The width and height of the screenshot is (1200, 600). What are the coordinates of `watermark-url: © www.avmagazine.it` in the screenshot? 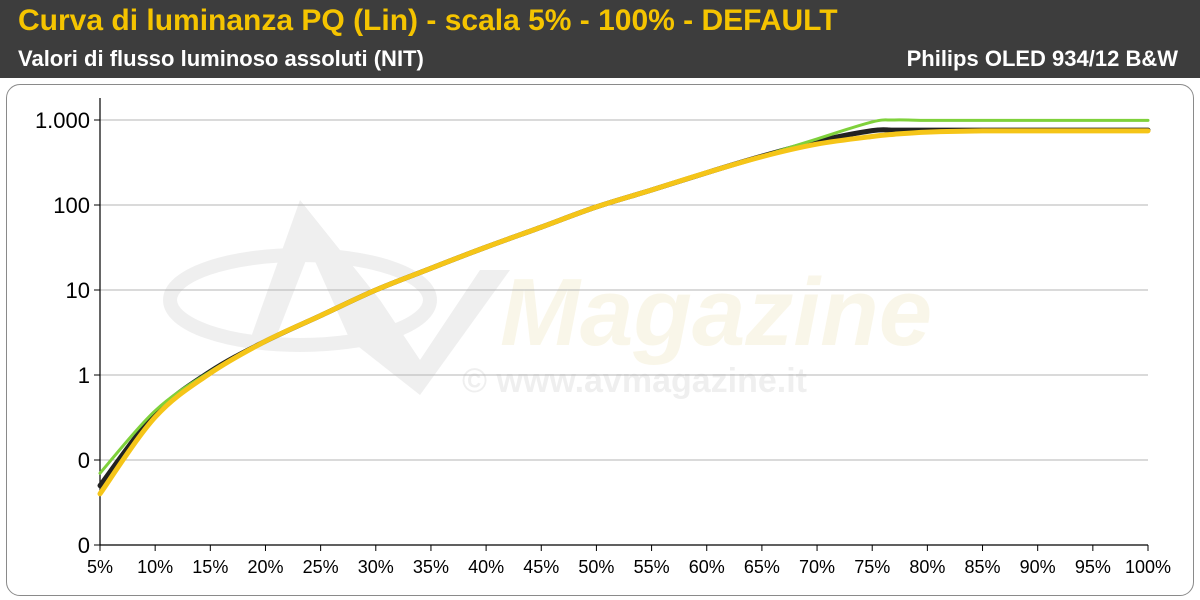 It's located at (634, 381).